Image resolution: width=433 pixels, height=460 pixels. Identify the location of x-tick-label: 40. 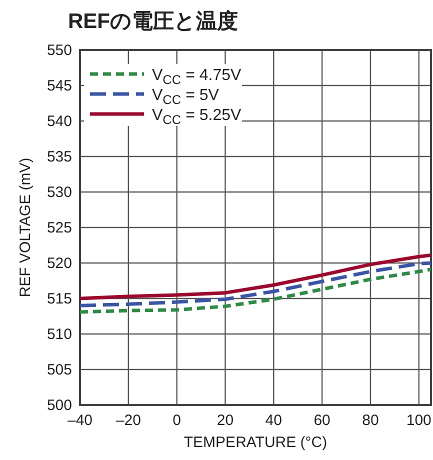
(273, 420).